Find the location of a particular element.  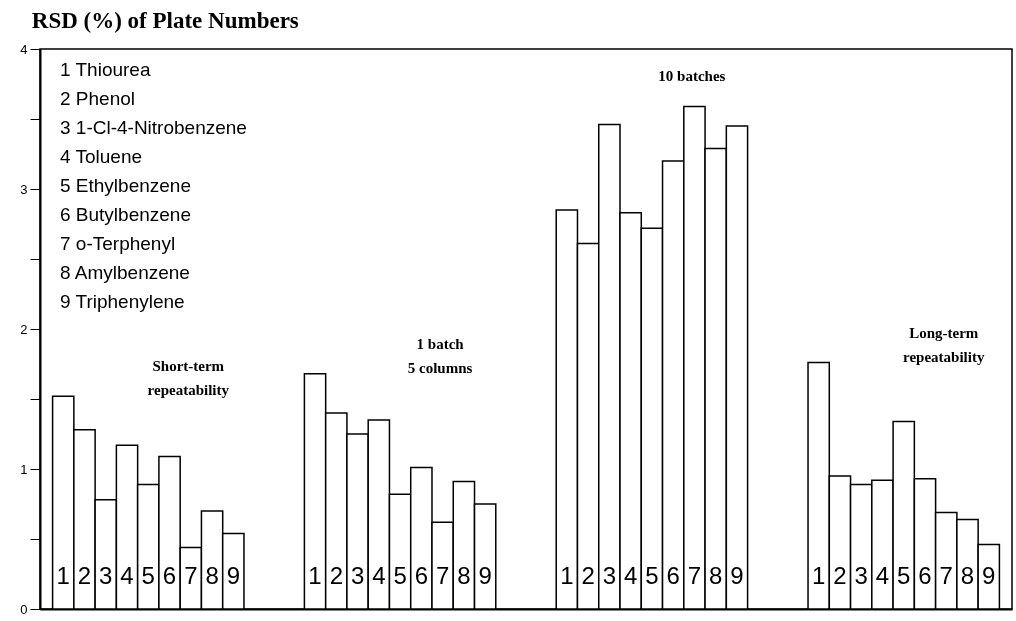

x-tick-label: 1 batch 5 columns is located at coordinates (440, 355).